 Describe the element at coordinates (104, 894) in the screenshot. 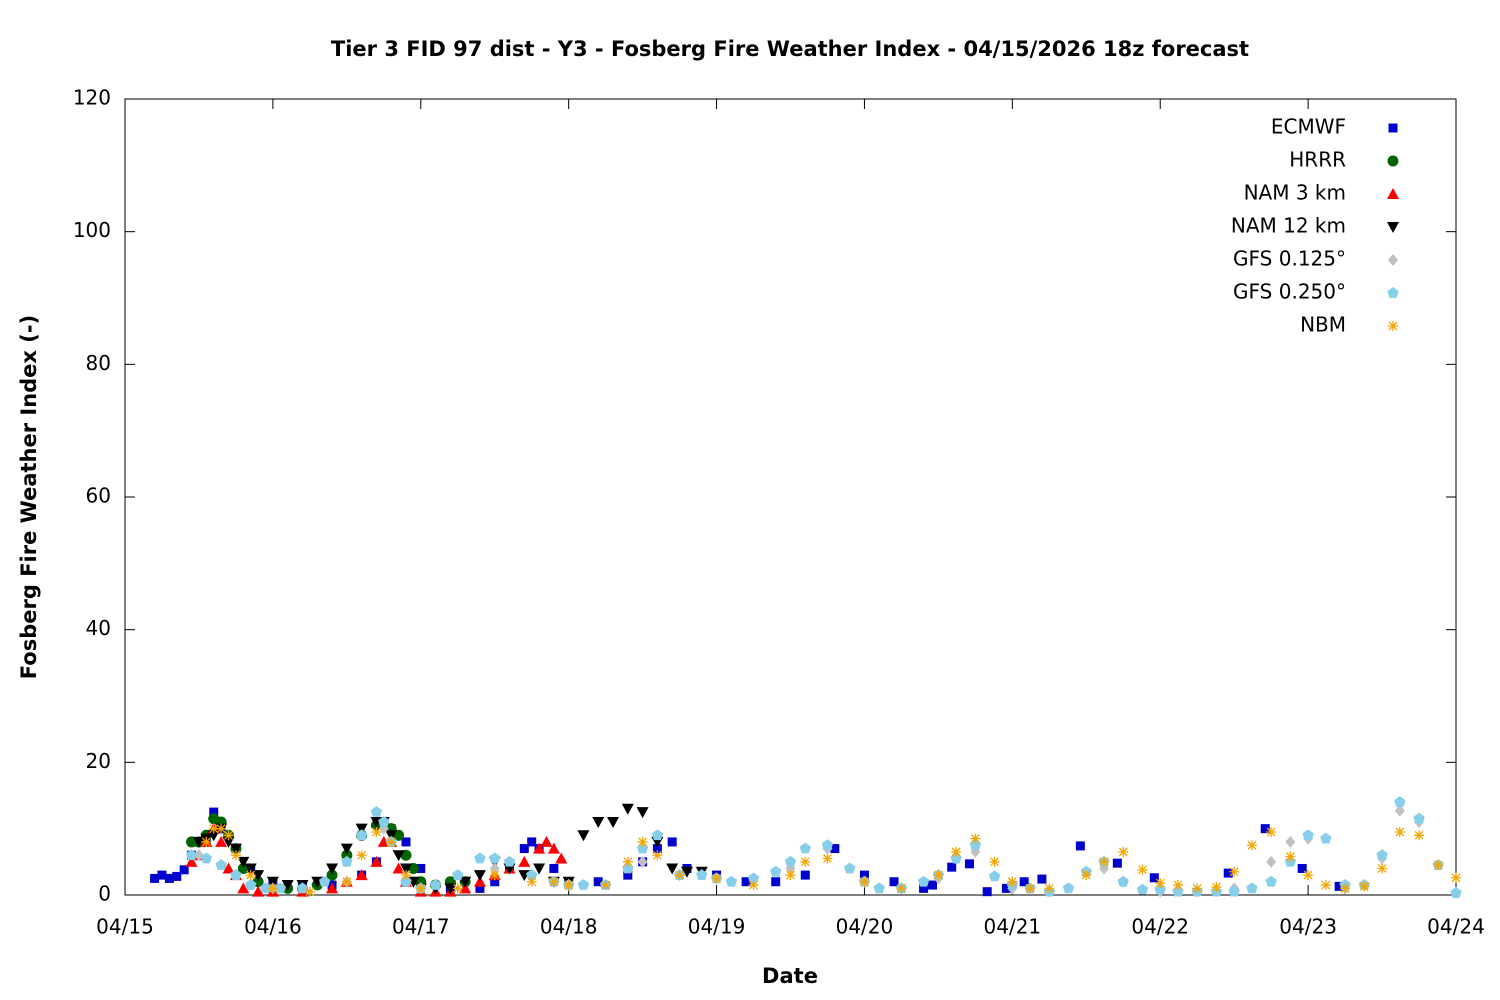

I see `y-tick-label: 0` at that location.